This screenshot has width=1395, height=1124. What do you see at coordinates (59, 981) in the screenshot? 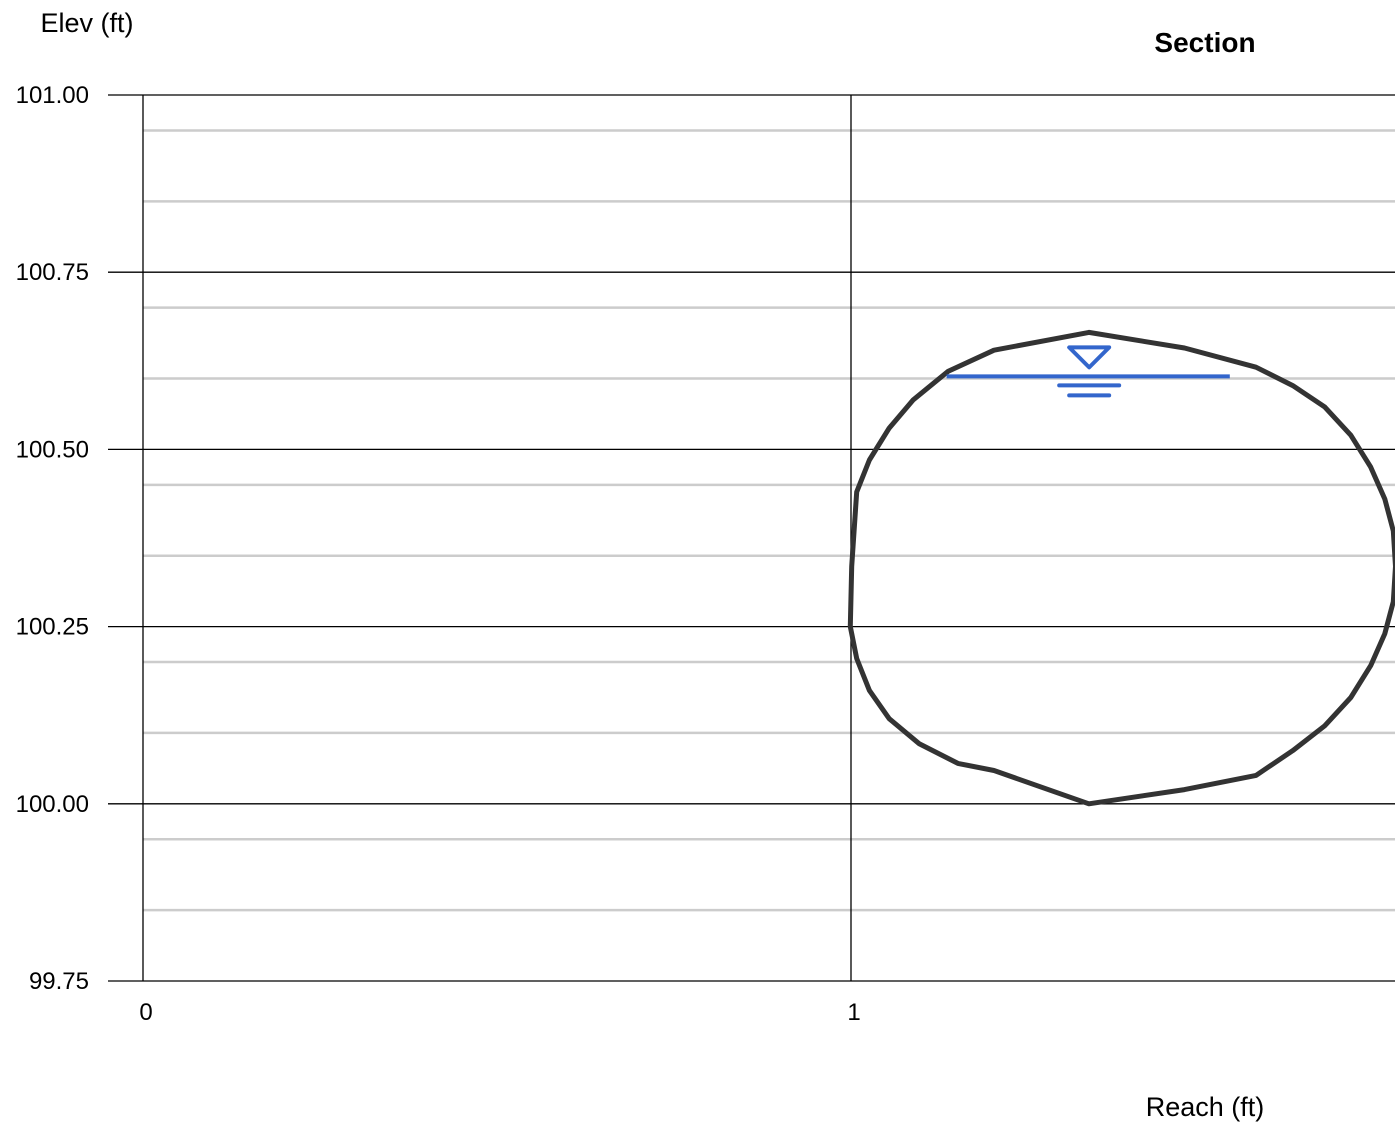
I see `y-tick-label: 99.75` at bounding box center [59, 981].